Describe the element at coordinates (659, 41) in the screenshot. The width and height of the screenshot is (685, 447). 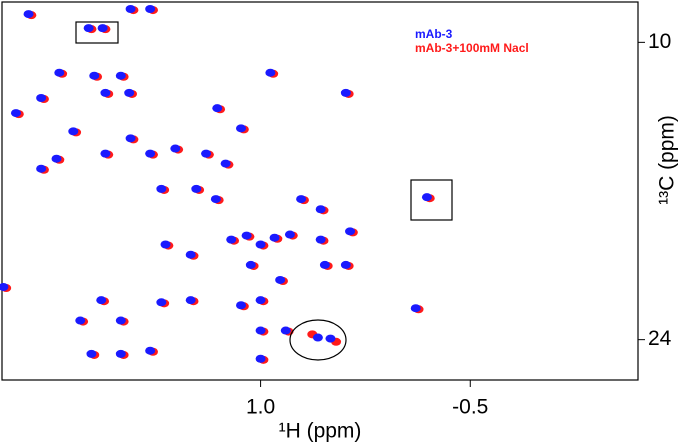
I see `y-tick-label: 10` at that location.